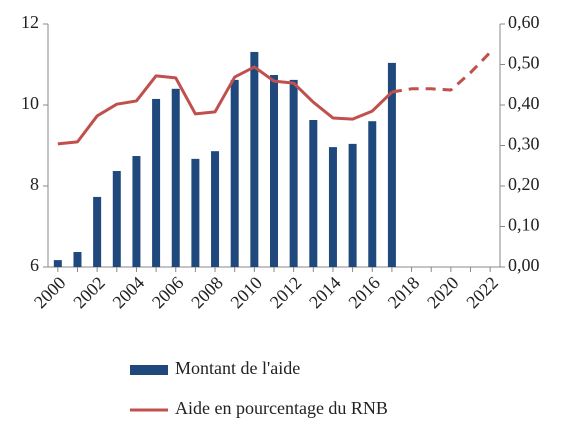 The height and width of the screenshot is (437, 569). What do you see at coordinates (34, 265) in the screenshot?
I see `y-tick-label: 6` at bounding box center [34, 265].